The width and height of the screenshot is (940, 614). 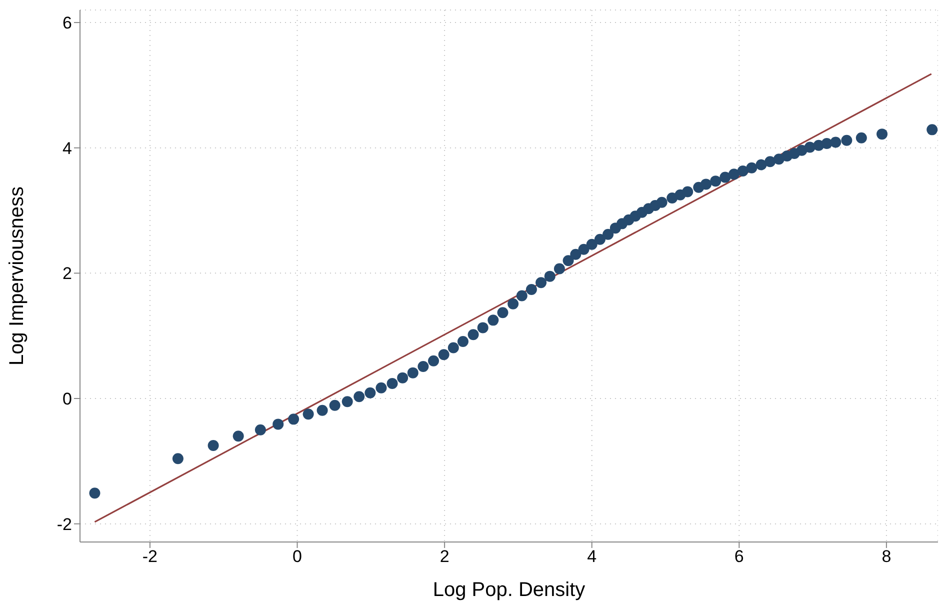 What do you see at coordinates (509, 590) in the screenshot?
I see `x-axis-title: Log Pop. Density` at bounding box center [509, 590].